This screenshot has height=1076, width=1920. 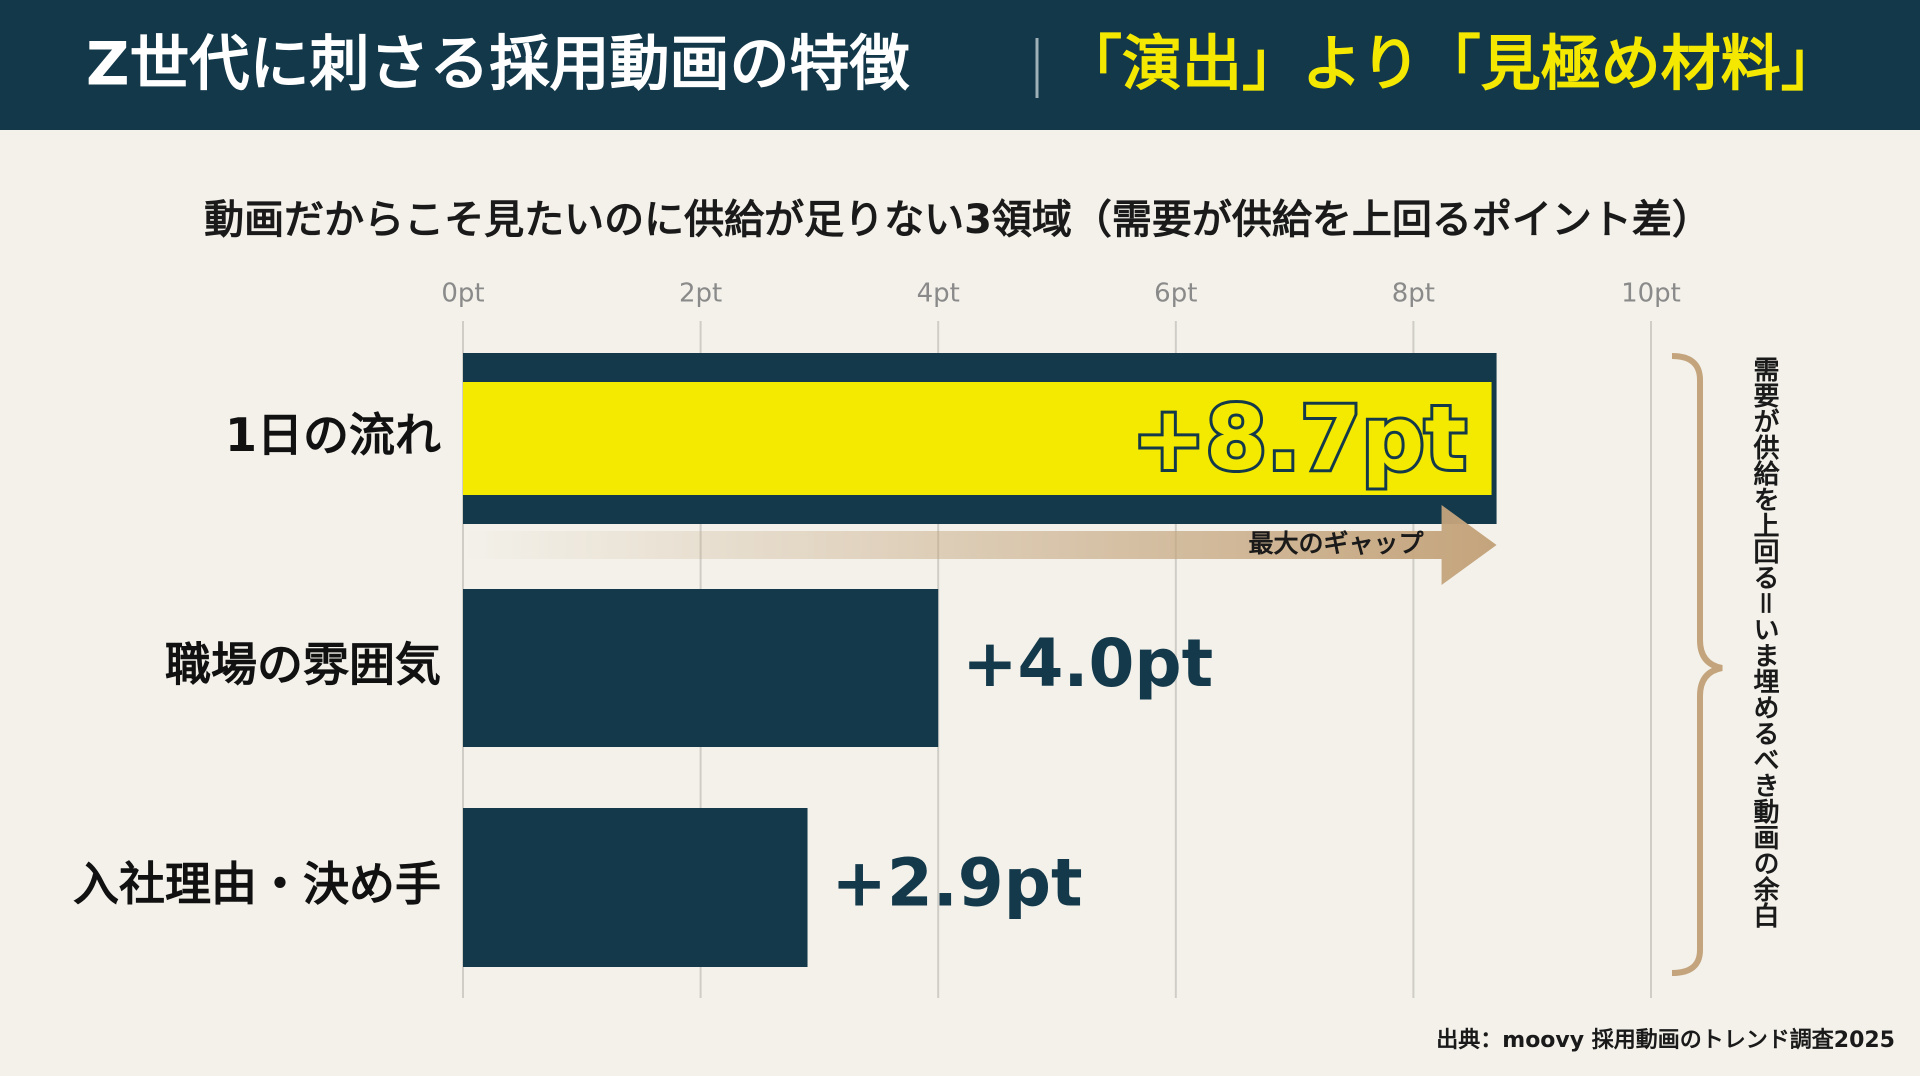 What do you see at coordinates (1697, 664) in the screenshot?
I see `bracket` at bounding box center [1697, 664].